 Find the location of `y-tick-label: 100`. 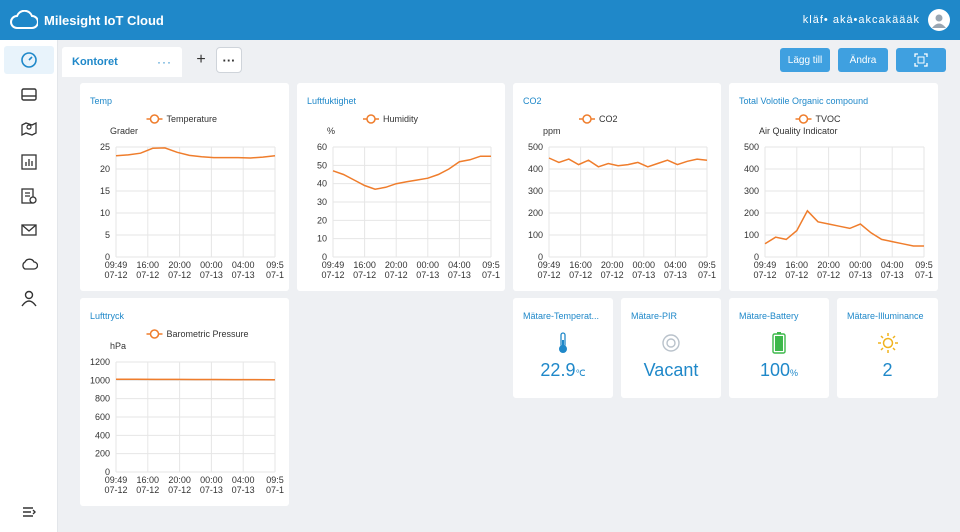

y-tick-label: 100 is located at coordinates (751, 235).